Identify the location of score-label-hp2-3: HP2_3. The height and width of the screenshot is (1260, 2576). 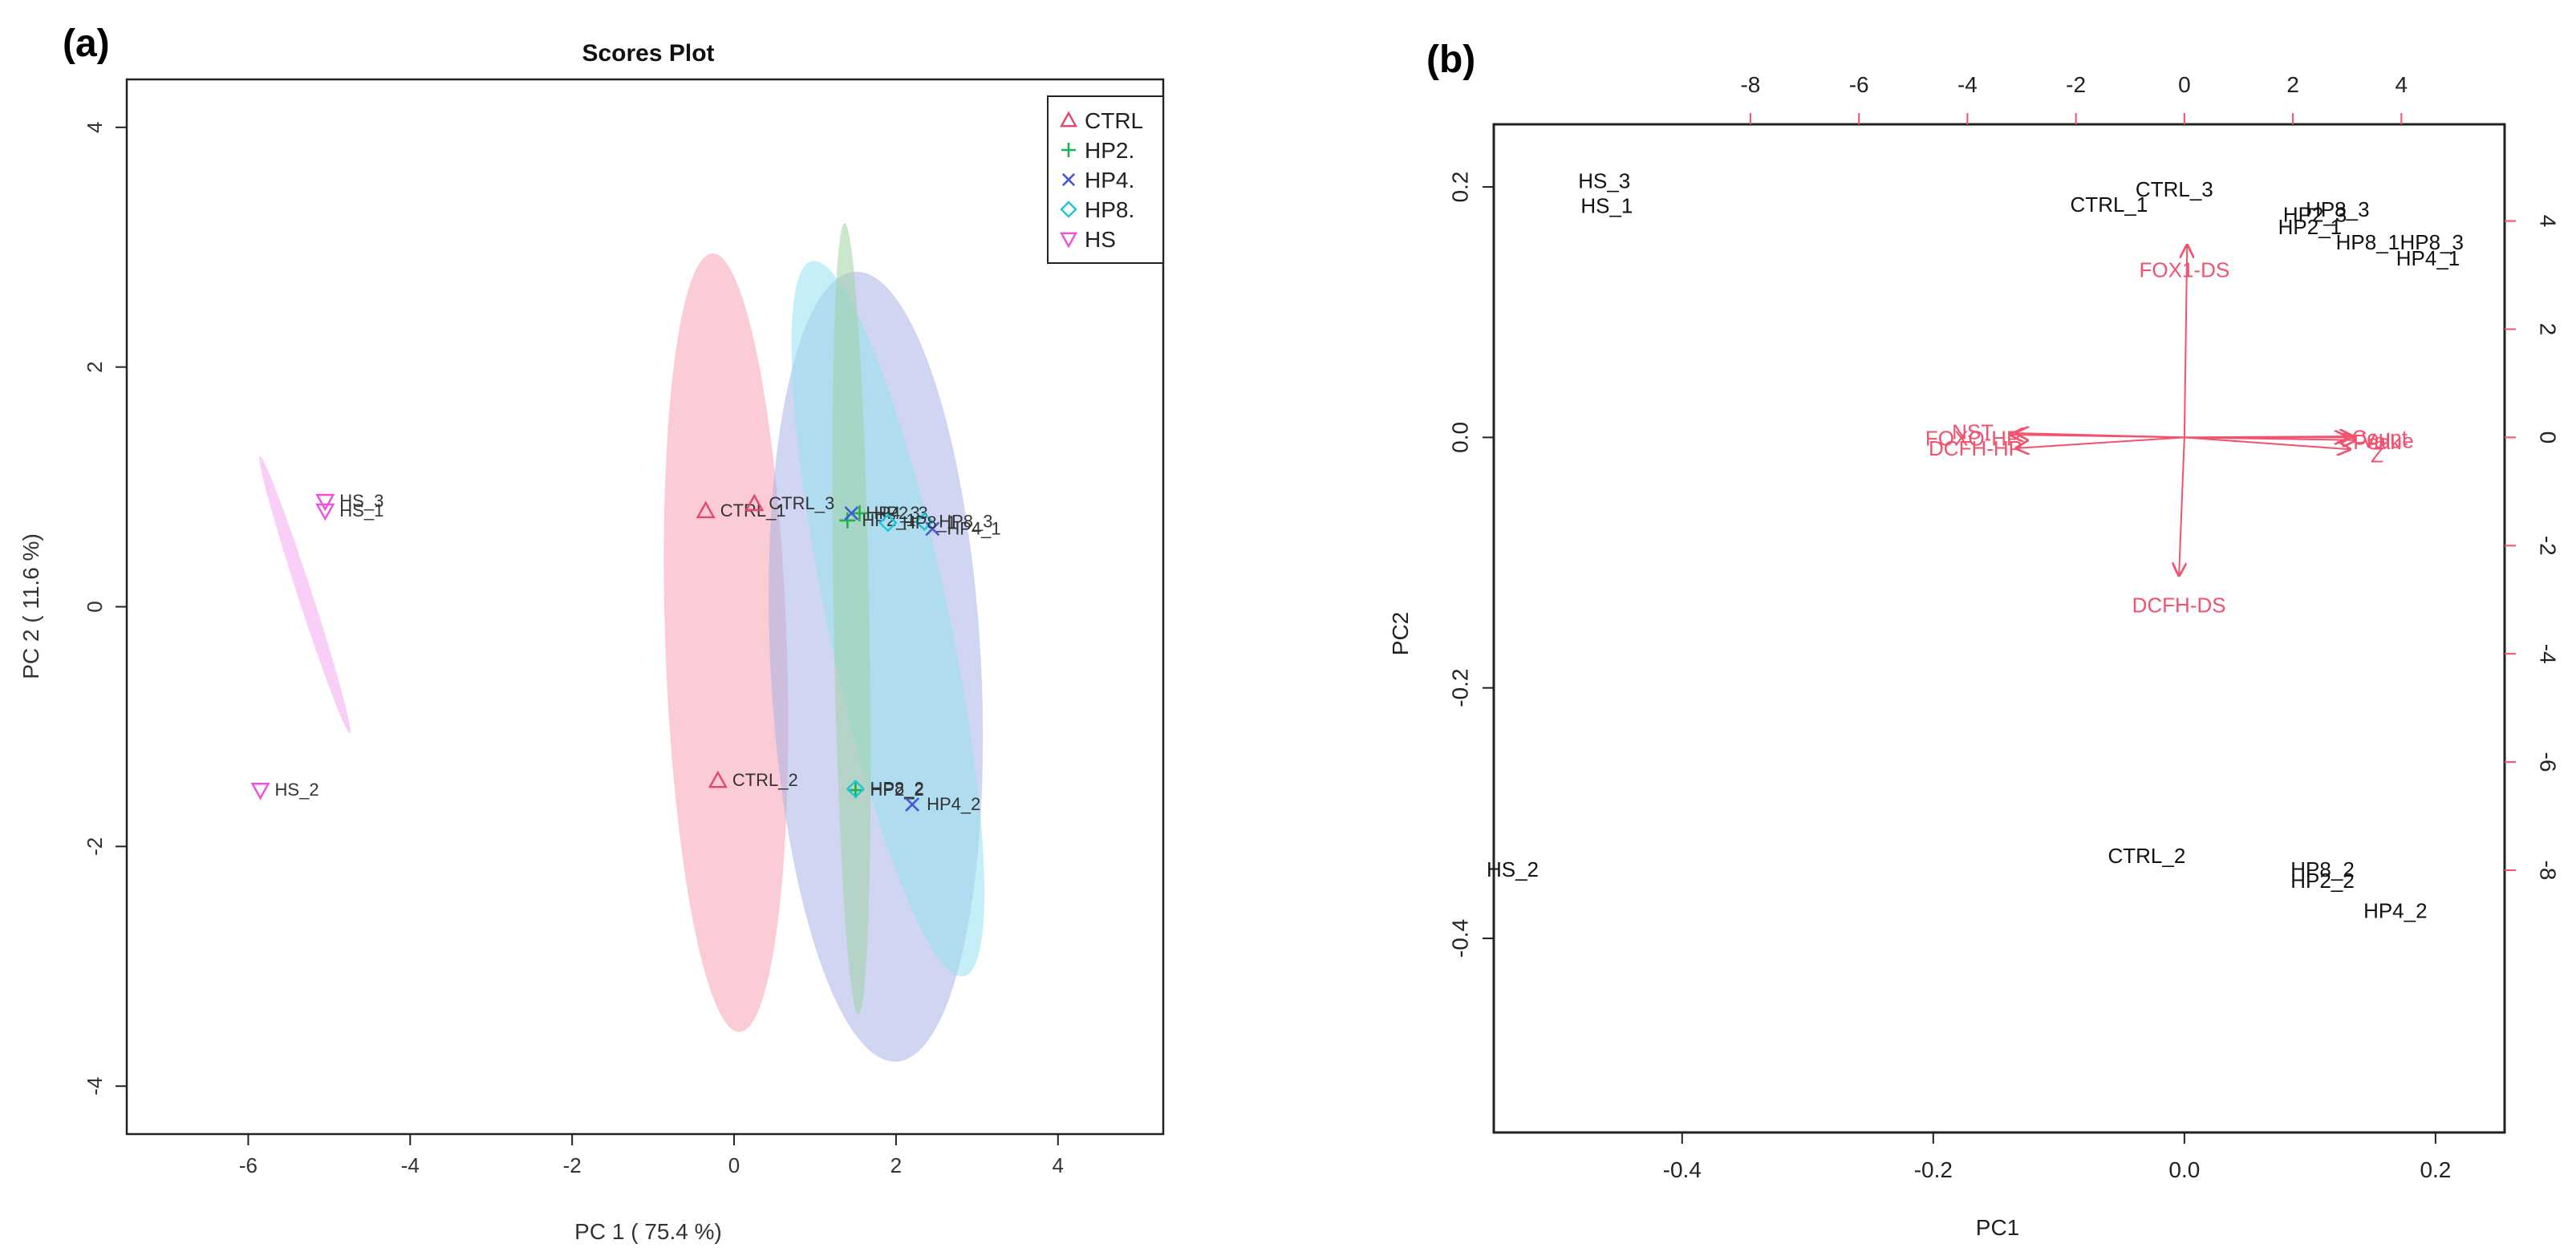
(2315, 214).